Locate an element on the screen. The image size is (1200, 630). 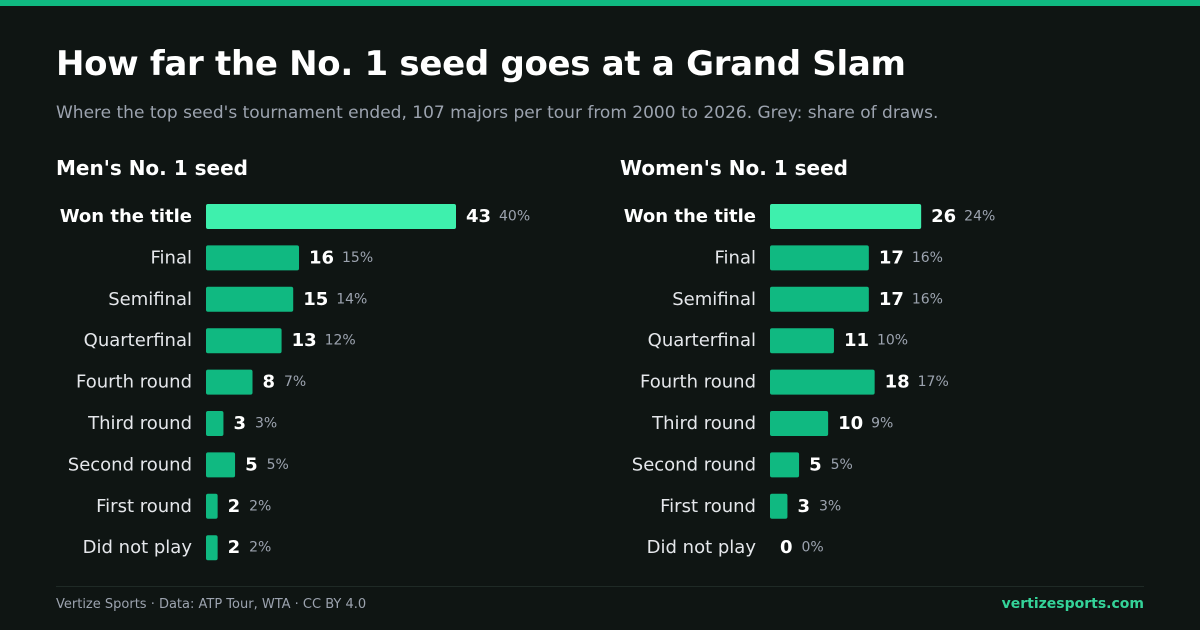
men-value-label: 13 is located at coordinates (304, 340).